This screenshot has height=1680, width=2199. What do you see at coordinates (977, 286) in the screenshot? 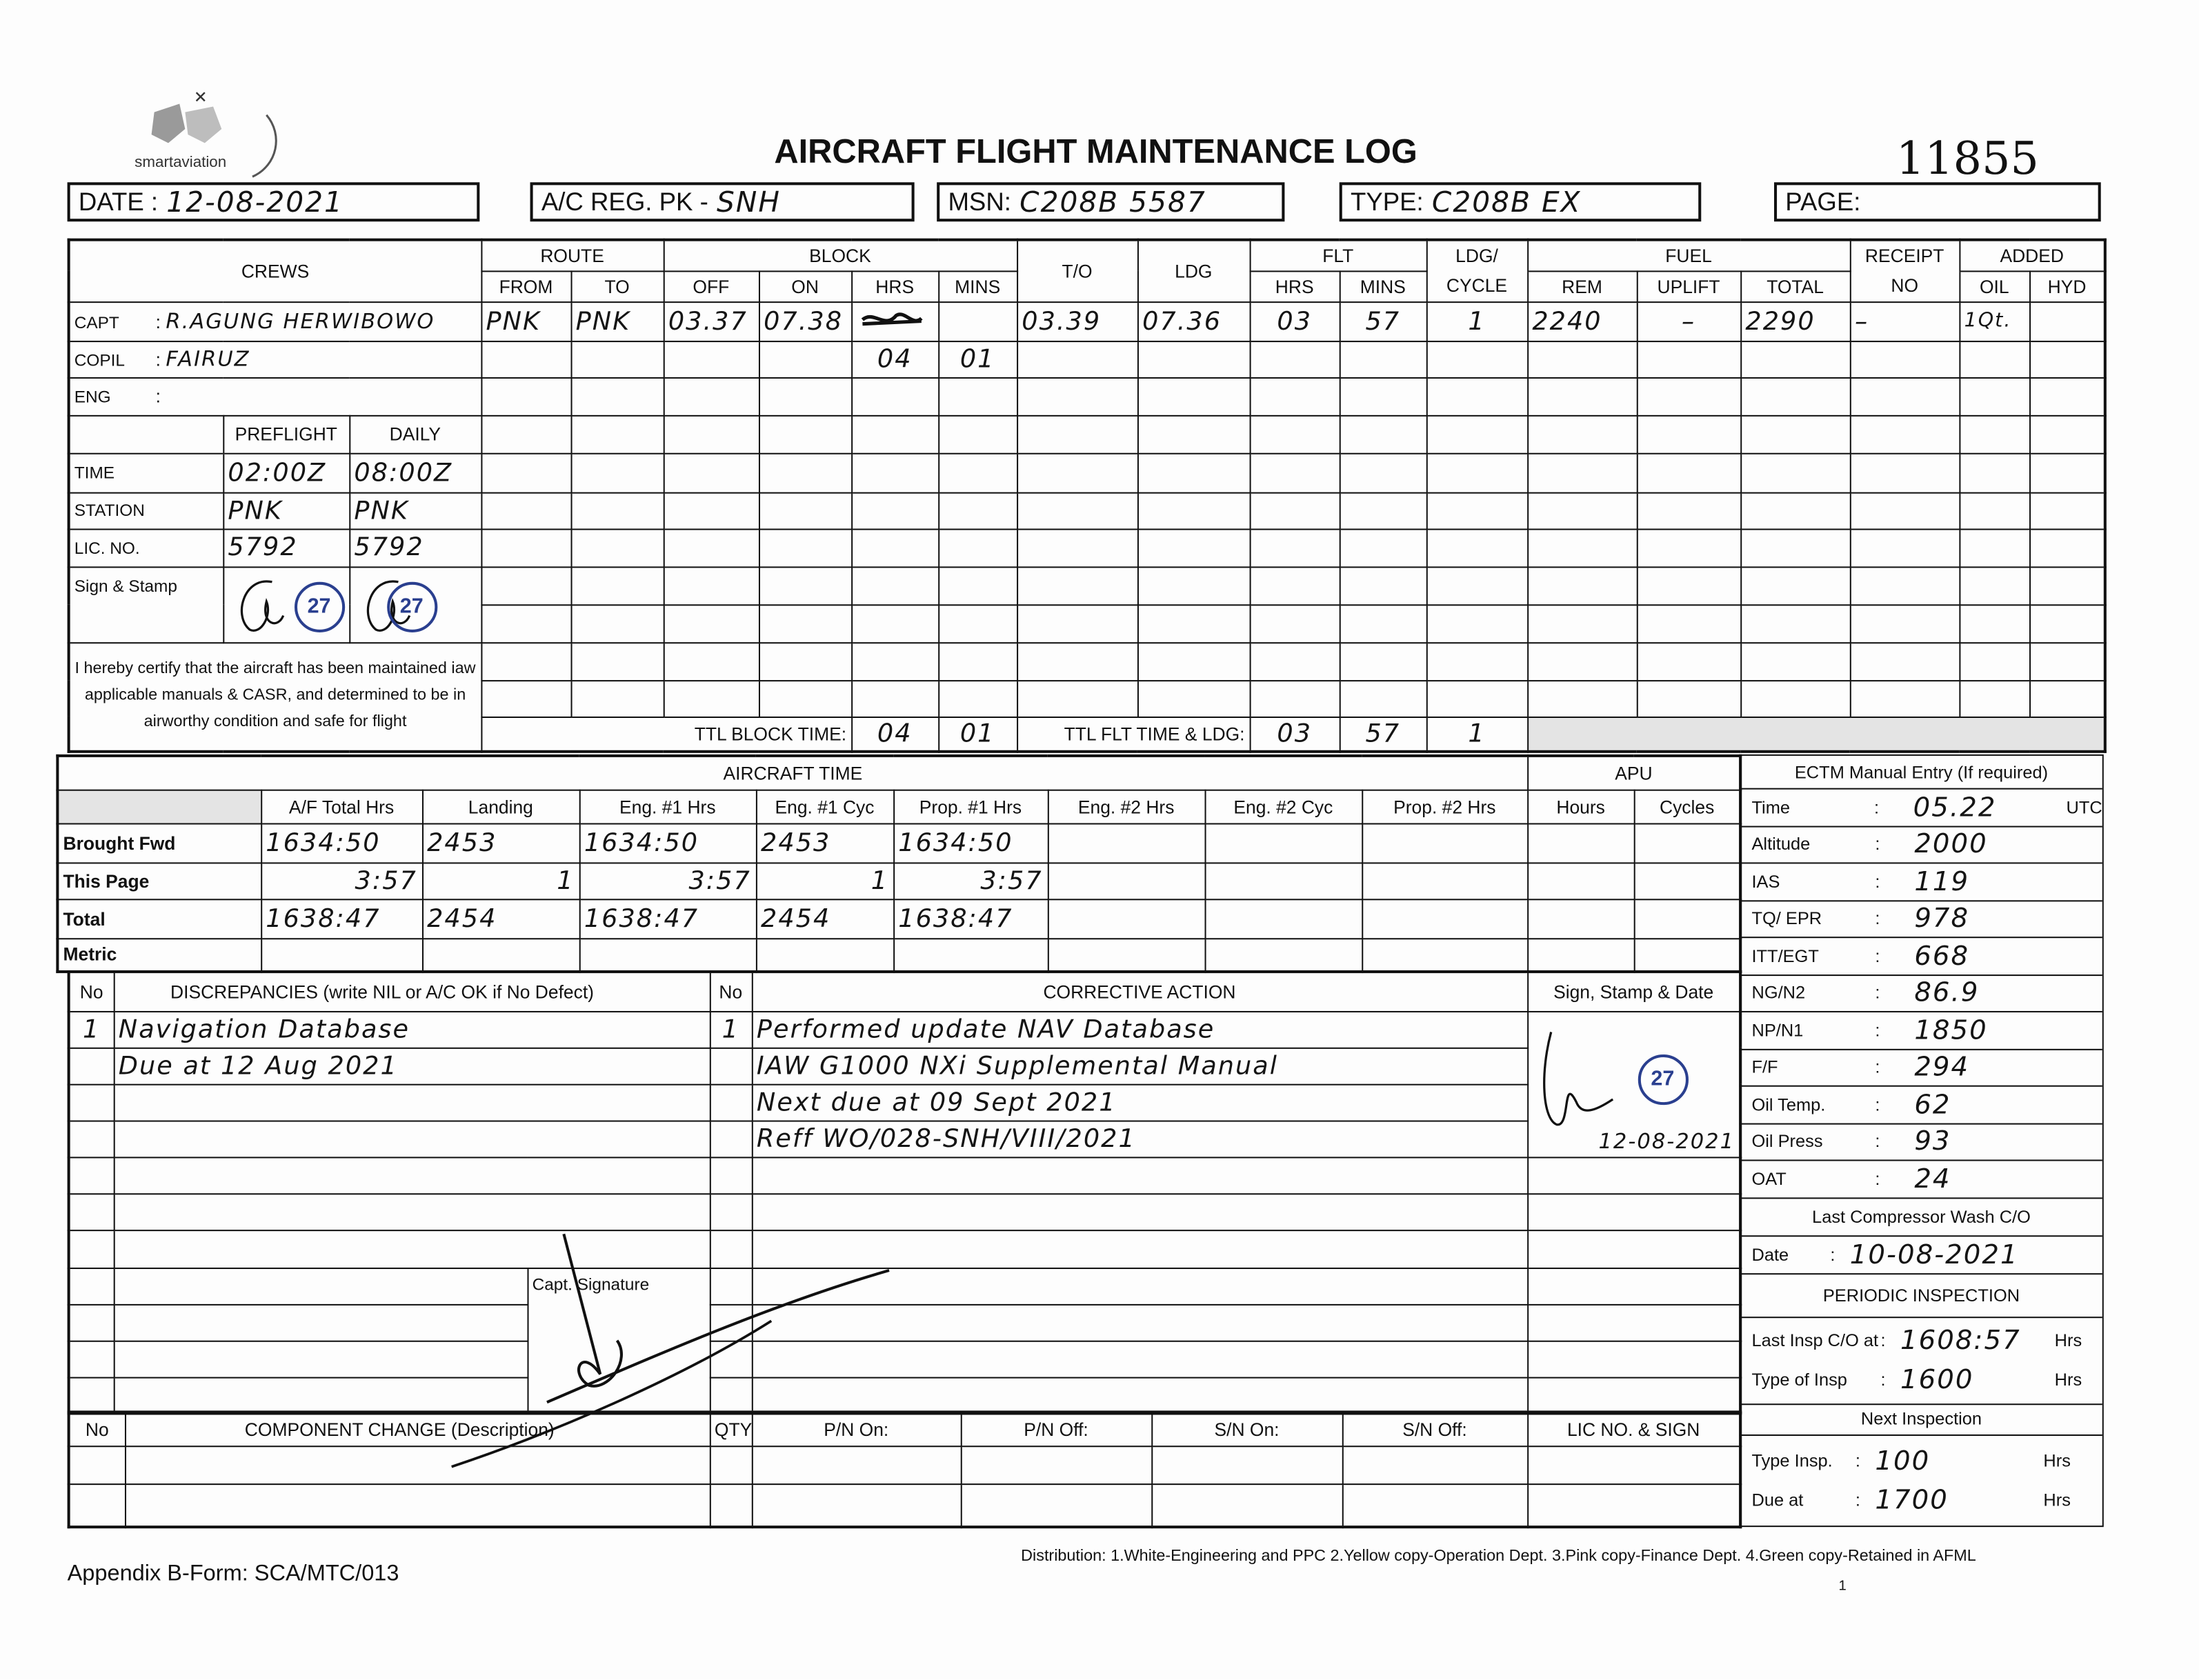
I see `block-mins-header: MINS` at bounding box center [977, 286].